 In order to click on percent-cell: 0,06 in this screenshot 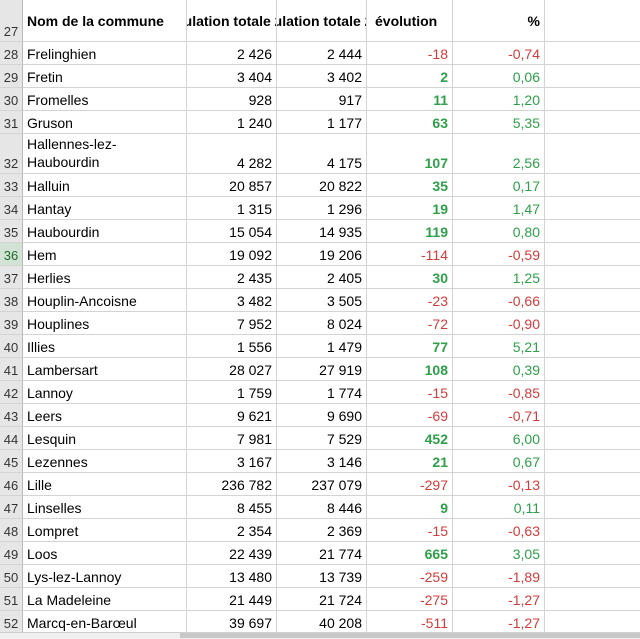, I will do `click(499, 76)`.